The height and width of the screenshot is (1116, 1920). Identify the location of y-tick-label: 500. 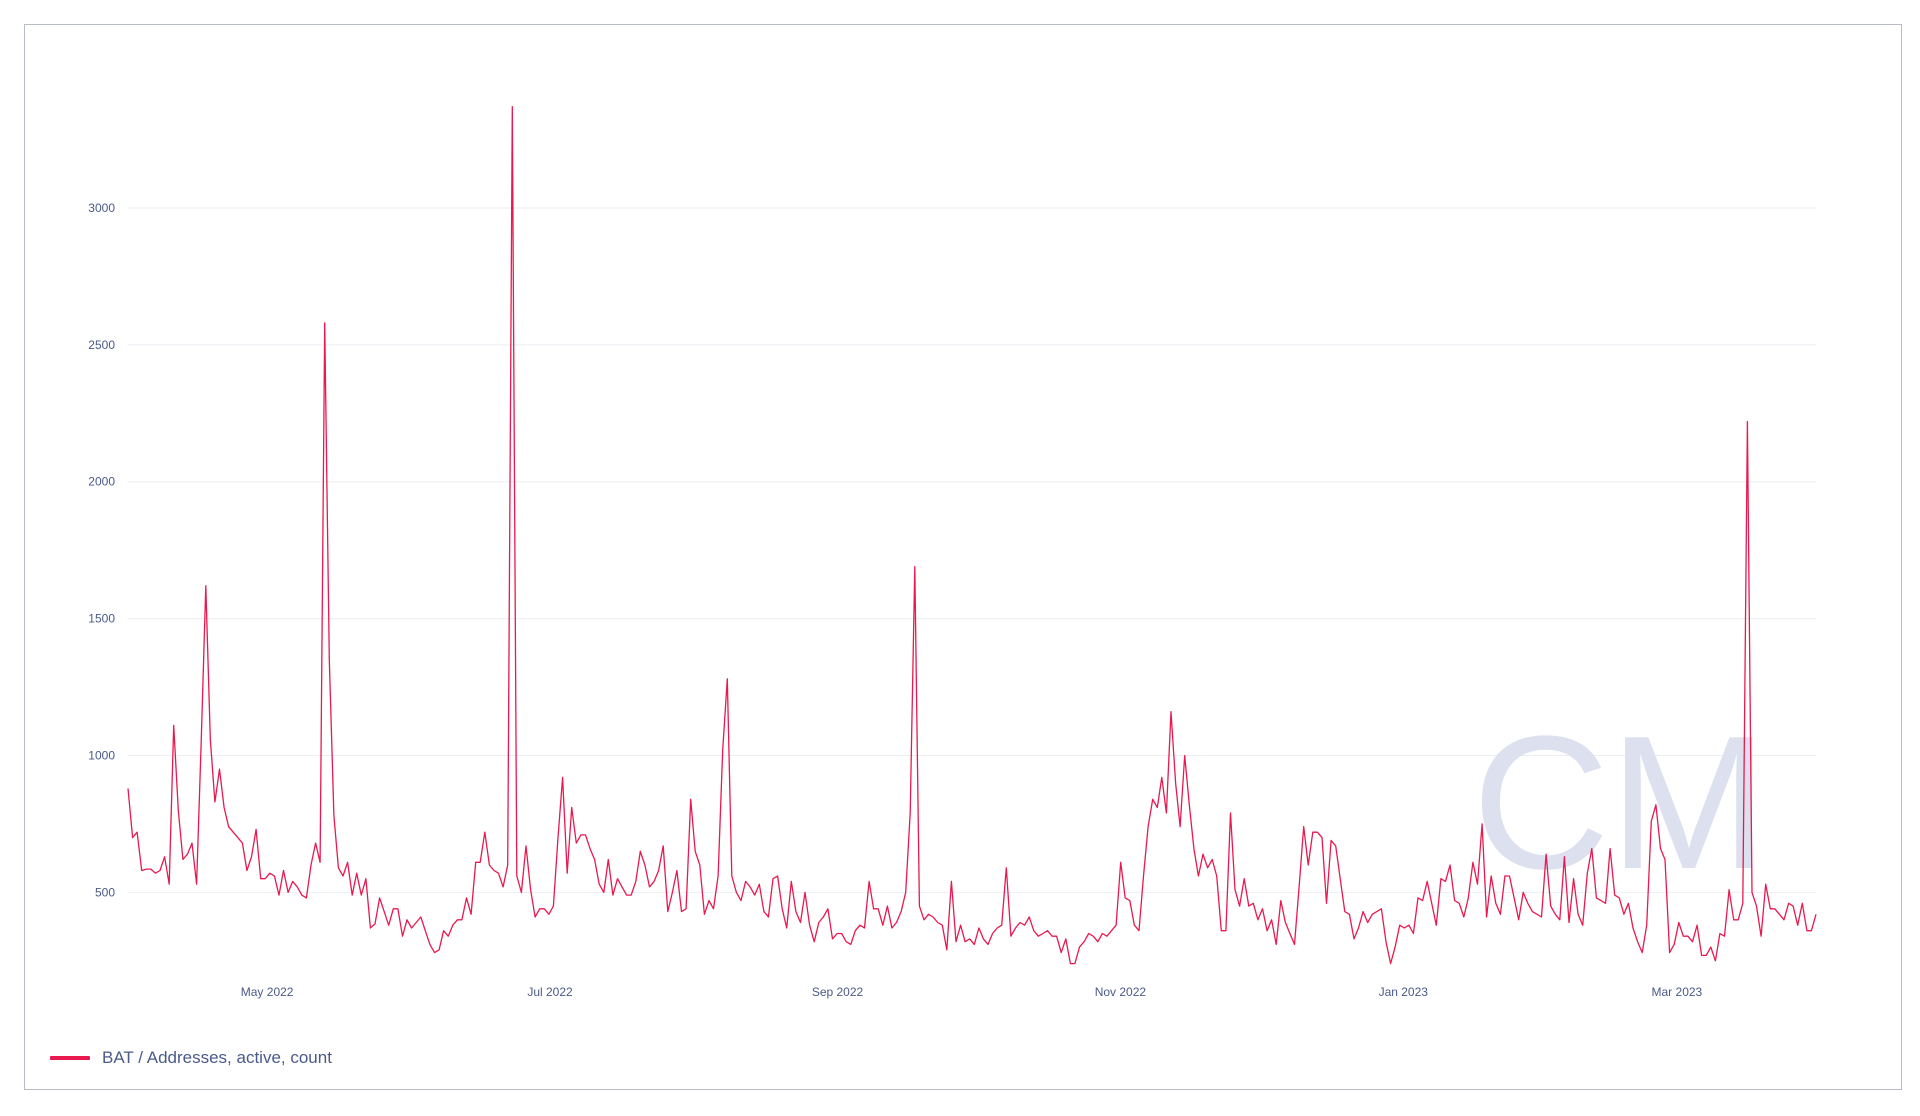
(105, 892).